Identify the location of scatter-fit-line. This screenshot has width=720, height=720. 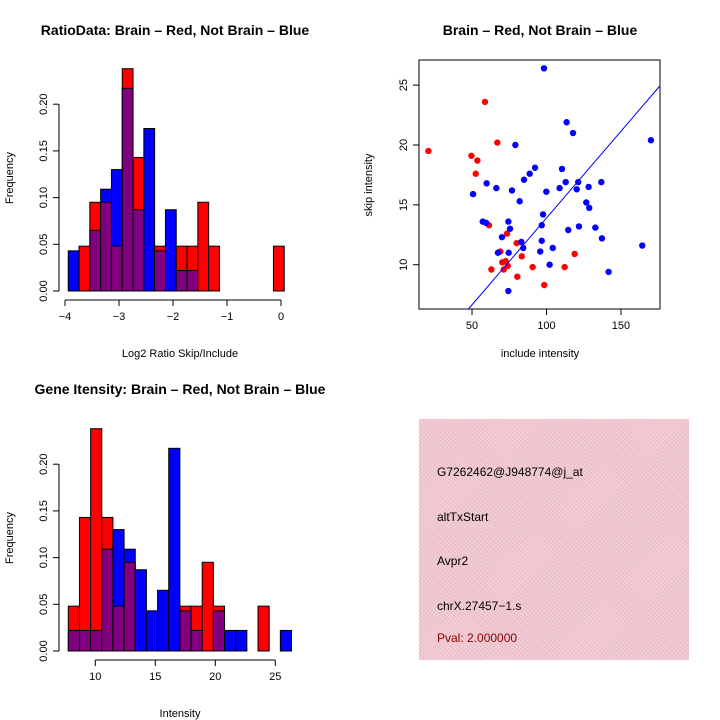
(564, 197).